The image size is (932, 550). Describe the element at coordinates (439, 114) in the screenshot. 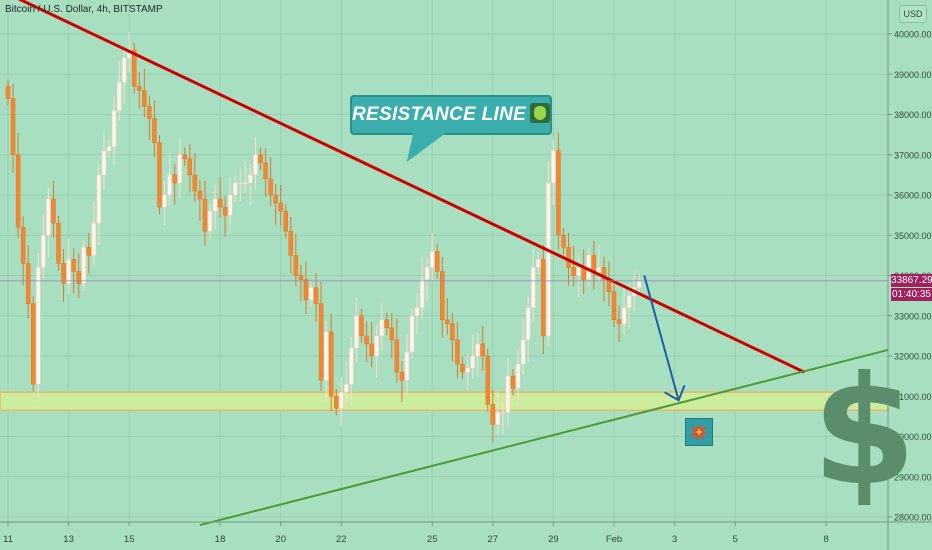

I see `resistance-callout-text: RESISTANCE LINE` at that location.